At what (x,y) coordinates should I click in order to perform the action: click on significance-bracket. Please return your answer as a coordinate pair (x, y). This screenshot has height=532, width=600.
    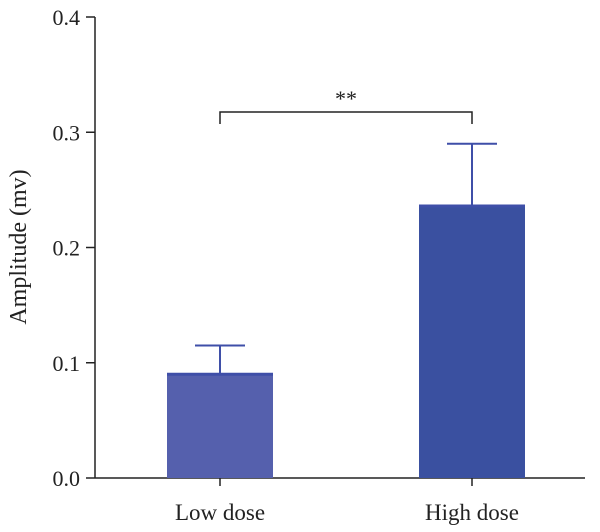
    Looking at the image, I should click on (346, 117).